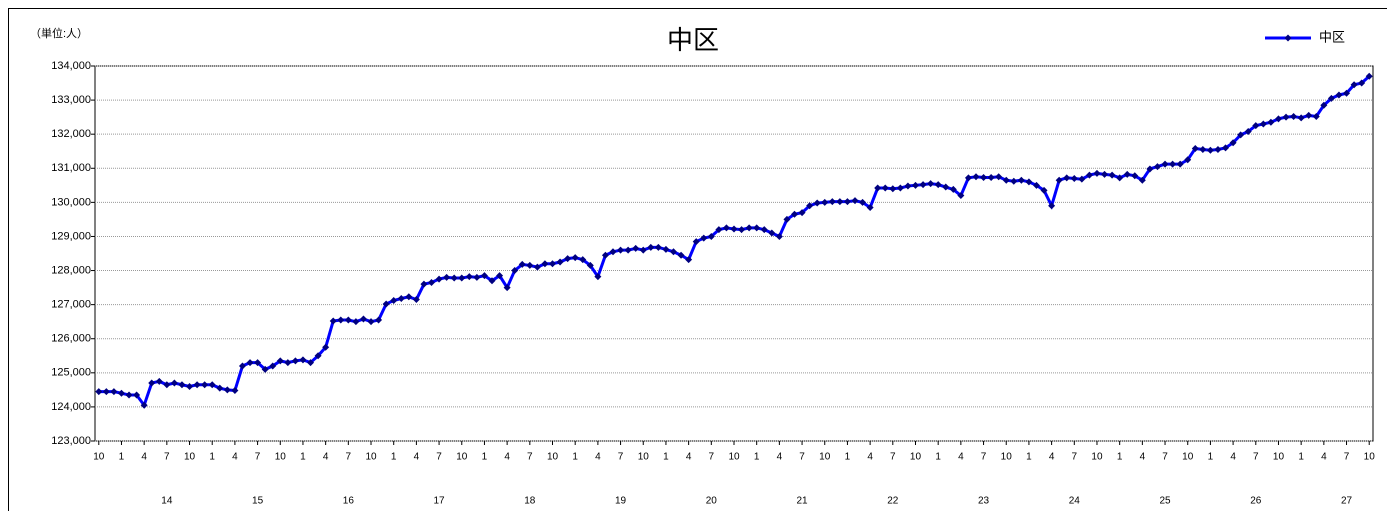 This screenshot has width=1387, height=516. I want to click on year-label: 23, so click(984, 501).